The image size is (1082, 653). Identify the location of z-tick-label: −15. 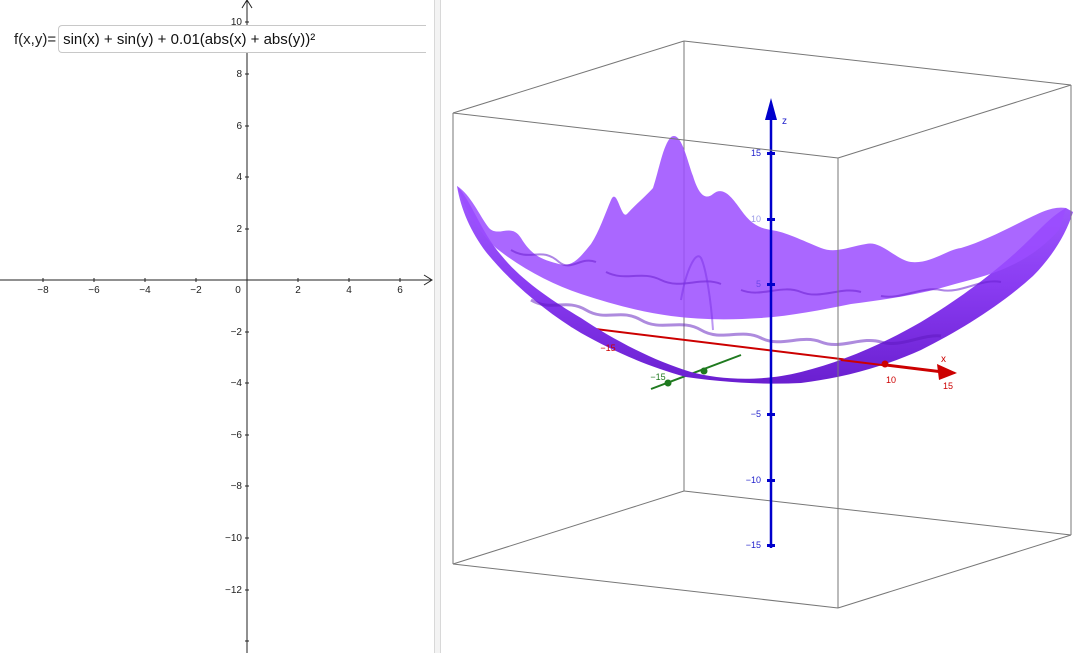
(753, 545).